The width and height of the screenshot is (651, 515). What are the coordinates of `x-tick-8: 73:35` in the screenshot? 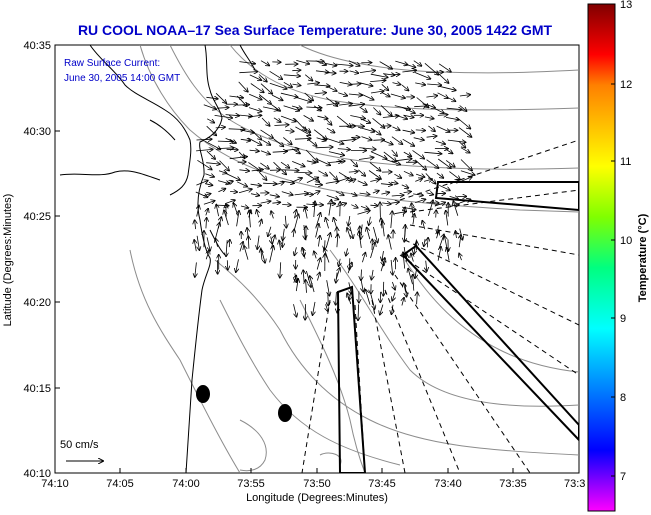 It's located at (513, 484).